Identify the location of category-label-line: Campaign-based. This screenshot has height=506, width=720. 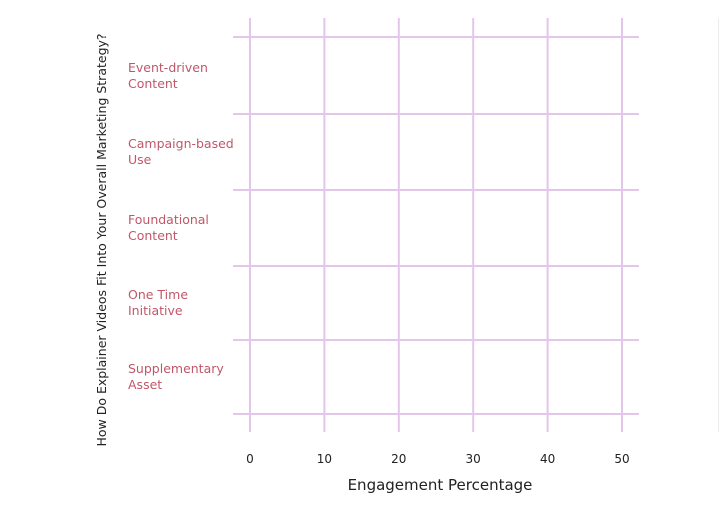
(181, 143).